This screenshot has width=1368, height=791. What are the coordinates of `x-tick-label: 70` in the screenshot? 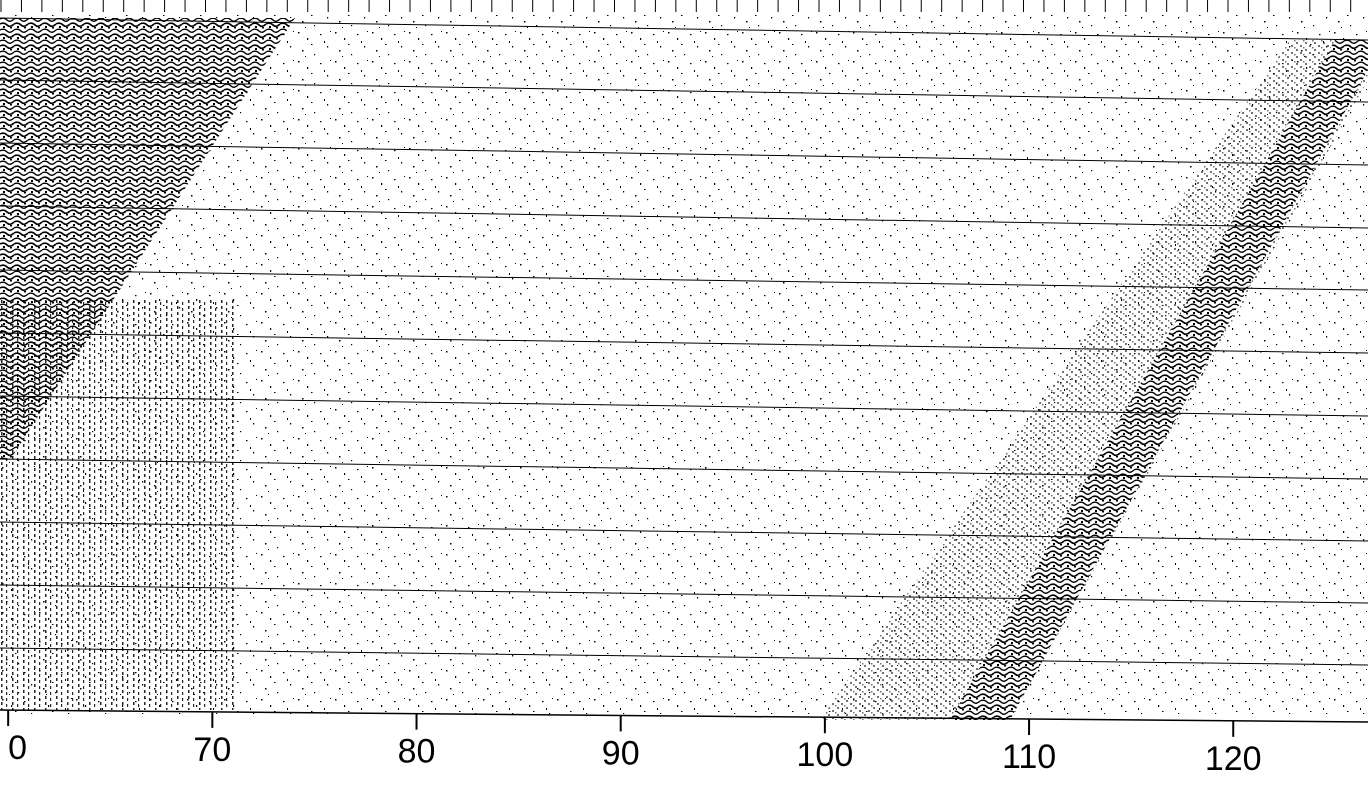 It's located at (212, 750).